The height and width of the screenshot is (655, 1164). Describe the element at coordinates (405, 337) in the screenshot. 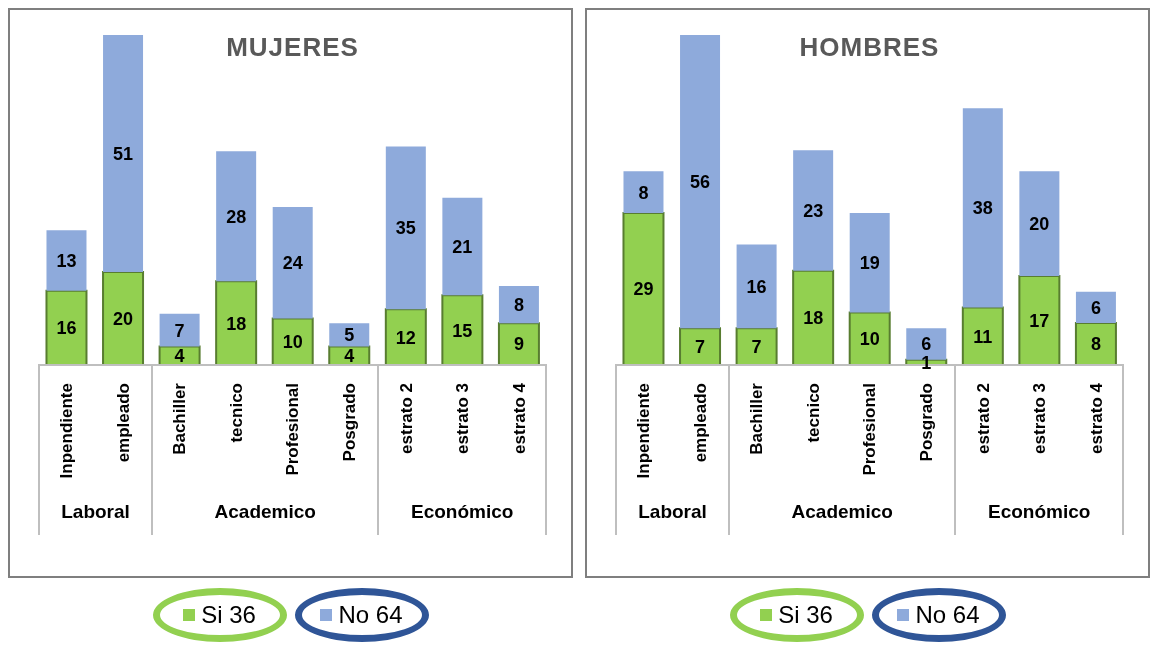

I see `data-label: 12` at that location.